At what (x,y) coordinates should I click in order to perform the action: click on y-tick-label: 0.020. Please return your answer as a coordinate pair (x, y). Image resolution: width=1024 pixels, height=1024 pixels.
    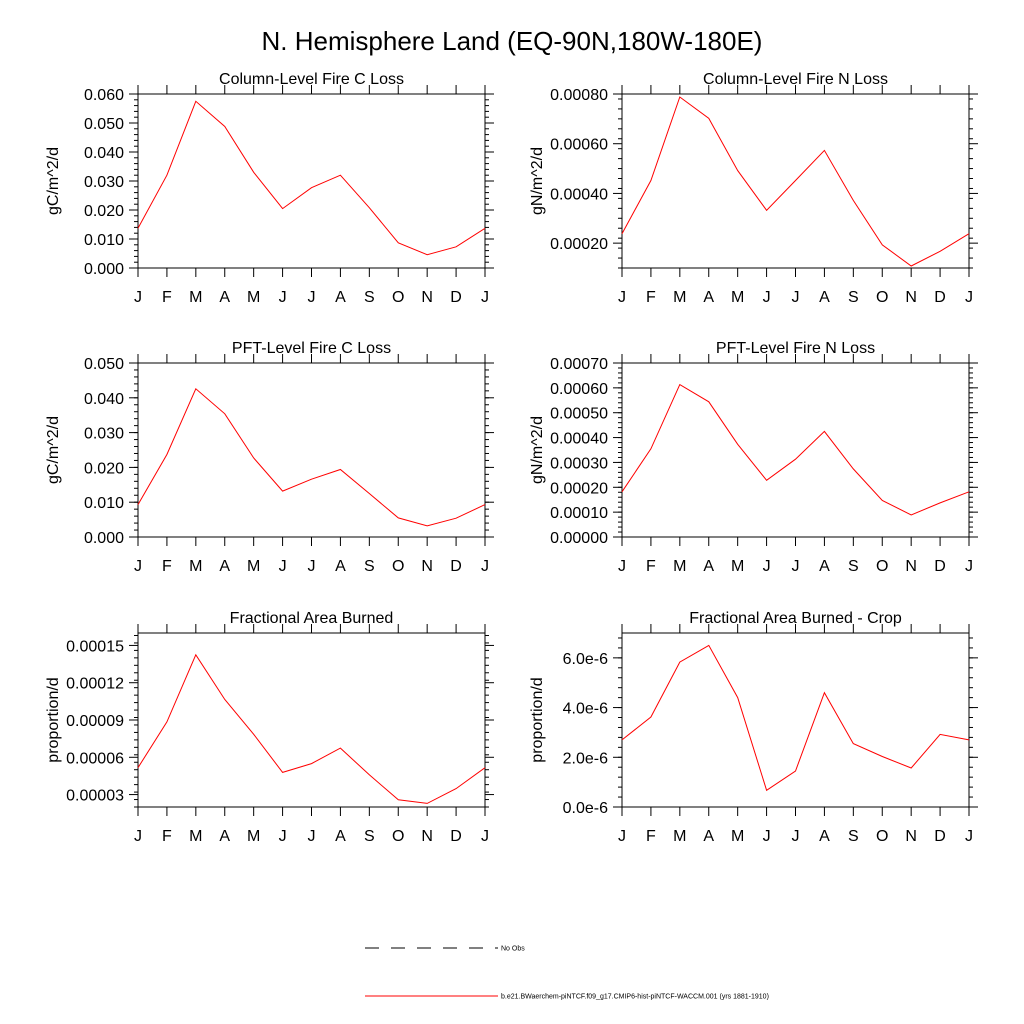
    Looking at the image, I should click on (104, 468).